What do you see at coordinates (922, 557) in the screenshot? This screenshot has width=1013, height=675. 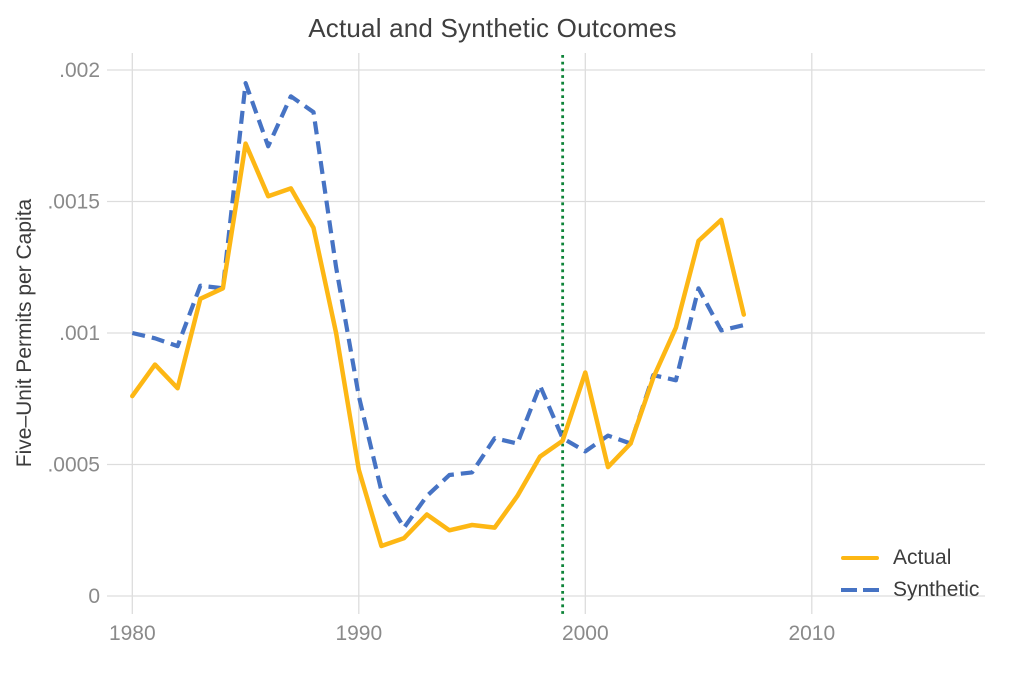 I see `legend-label-actual: Actual` at bounding box center [922, 557].